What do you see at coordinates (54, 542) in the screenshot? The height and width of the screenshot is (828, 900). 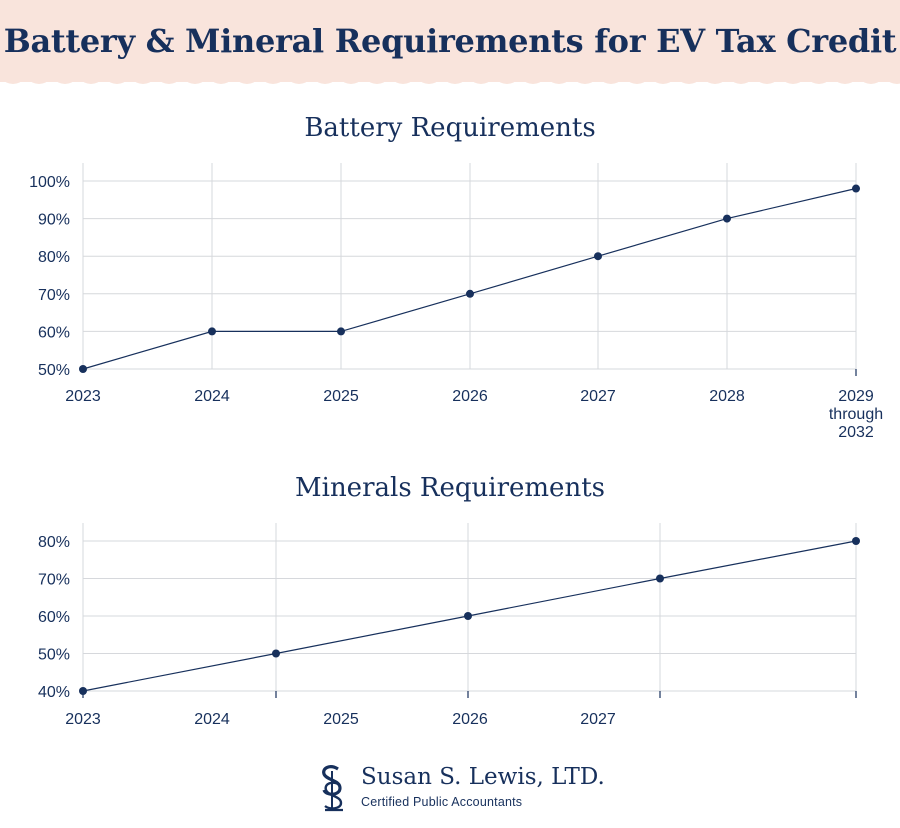 I see `minerals-ytick-label-4: 80%` at bounding box center [54, 542].